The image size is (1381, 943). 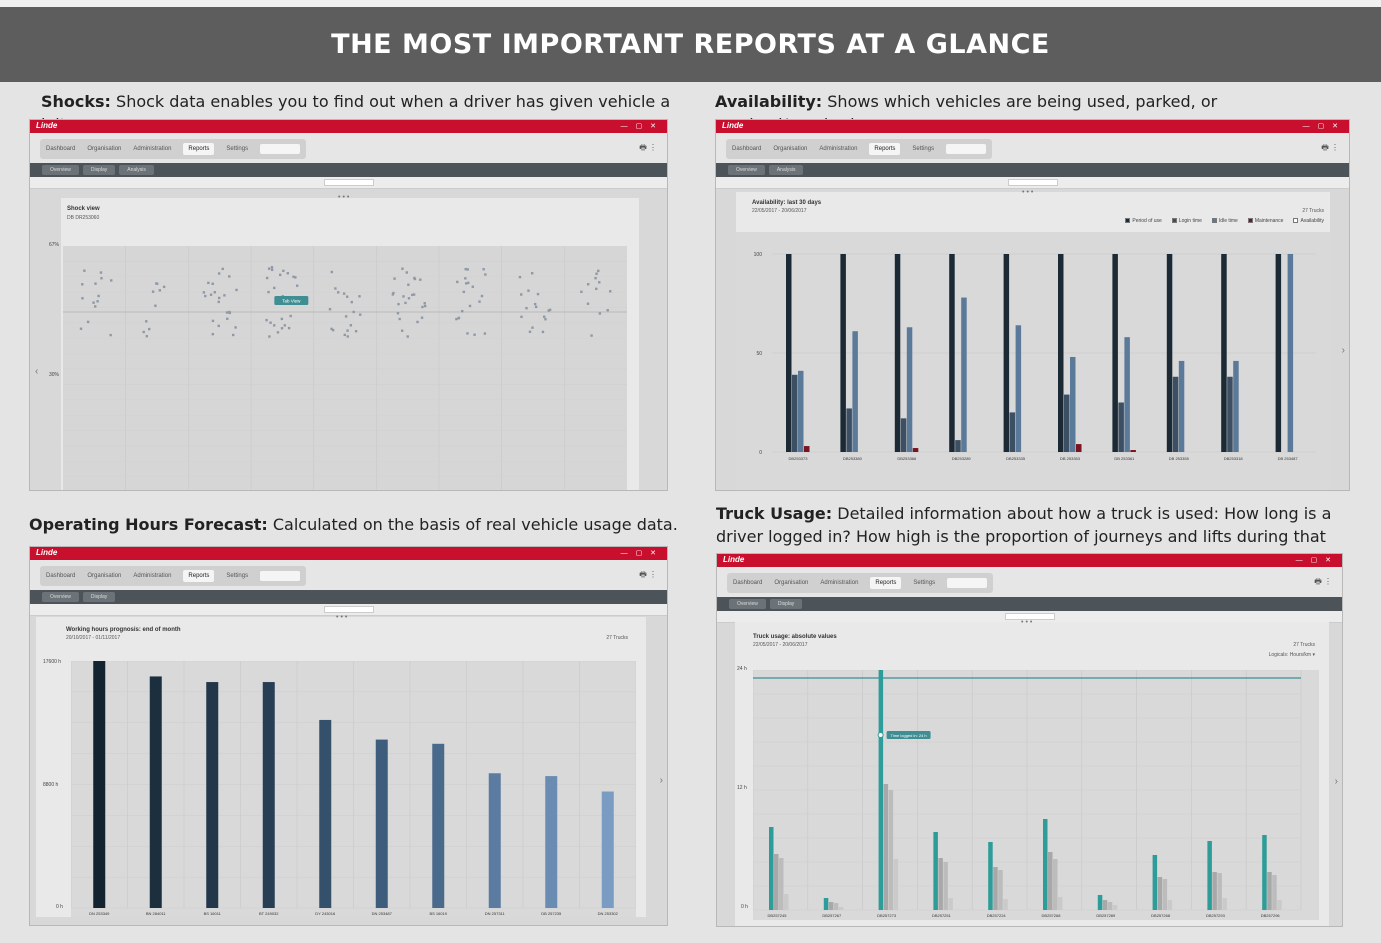 What do you see at coordinates (325, 913) in the screenshot?
I see `x-tick-label: DY 243016` at bounding box center [325, 913].